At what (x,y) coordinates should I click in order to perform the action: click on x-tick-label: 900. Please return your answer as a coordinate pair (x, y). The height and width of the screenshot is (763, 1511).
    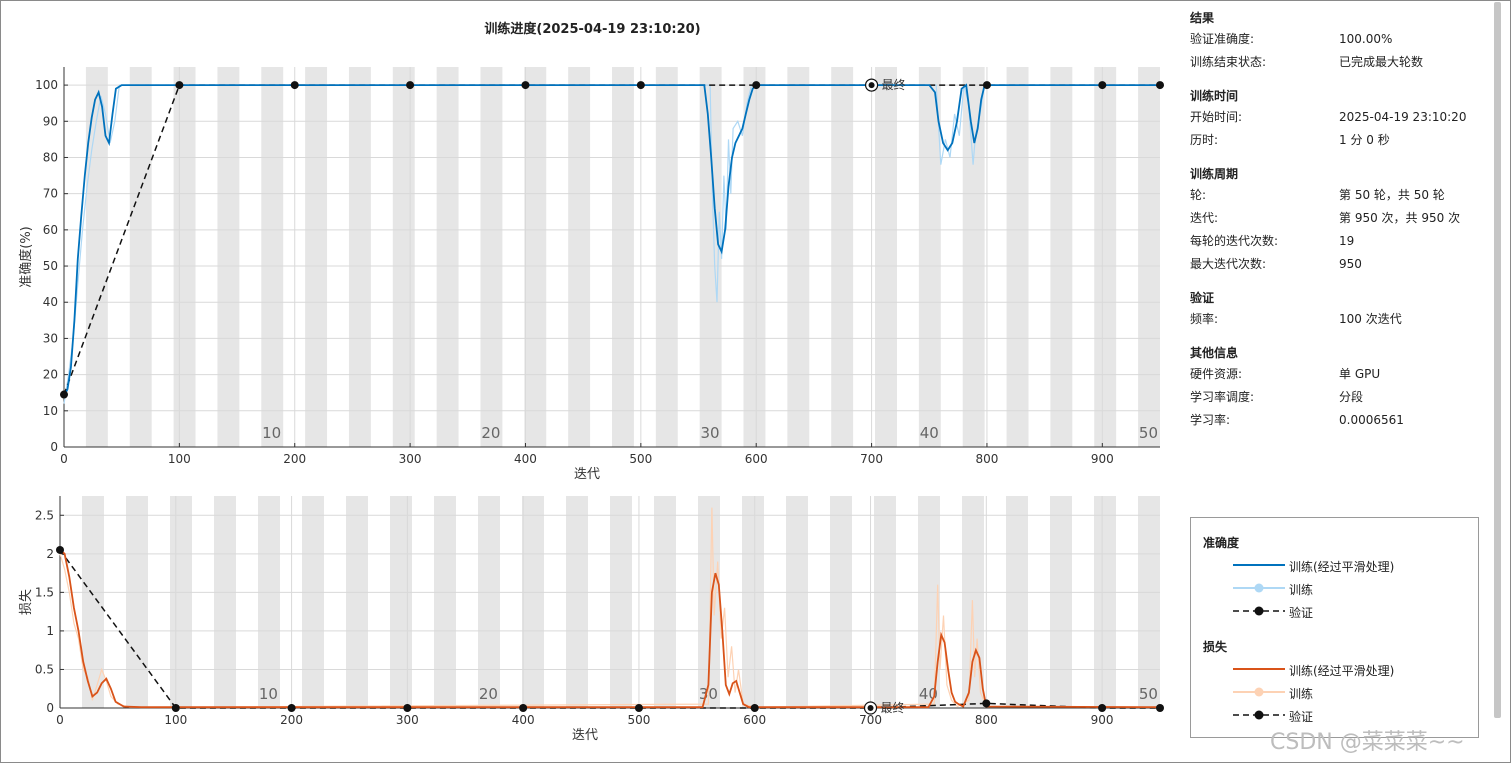
    Looking at the image, I should click on (1102, 459).